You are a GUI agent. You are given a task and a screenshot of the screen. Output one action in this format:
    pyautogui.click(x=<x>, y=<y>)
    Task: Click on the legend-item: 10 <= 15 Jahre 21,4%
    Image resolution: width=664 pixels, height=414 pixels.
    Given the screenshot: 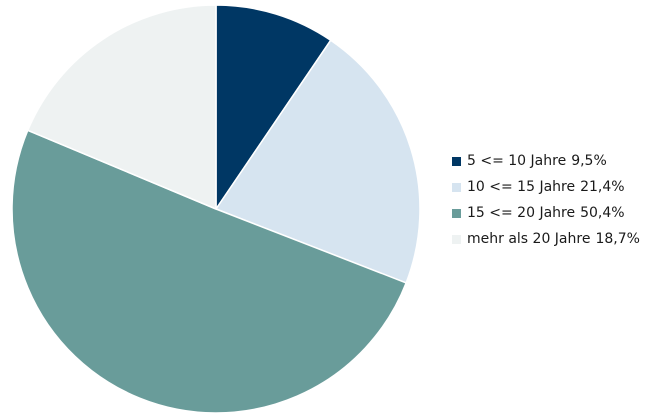 What is the action you would take?
    pyautogui.click(x=546, y=187)
    